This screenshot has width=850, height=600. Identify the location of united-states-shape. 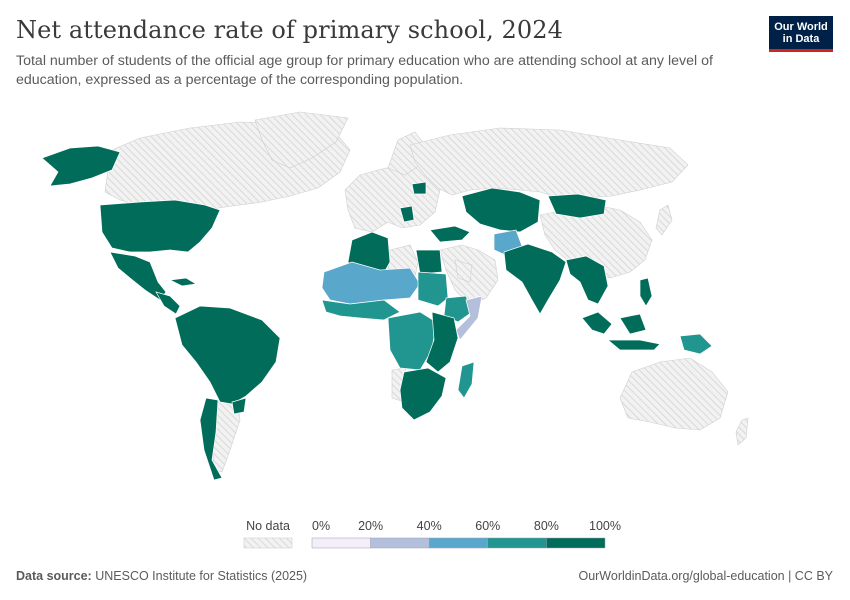
(160, 226).